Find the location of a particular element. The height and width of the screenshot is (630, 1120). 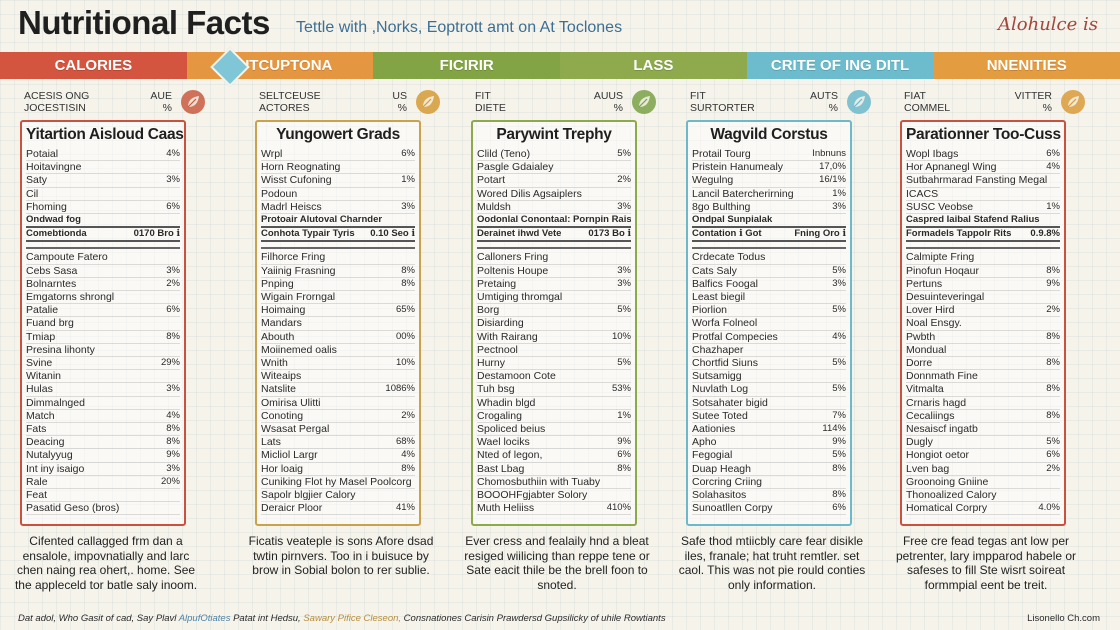

nutrient-row: Pectnool is located at coordinates (554, 351).